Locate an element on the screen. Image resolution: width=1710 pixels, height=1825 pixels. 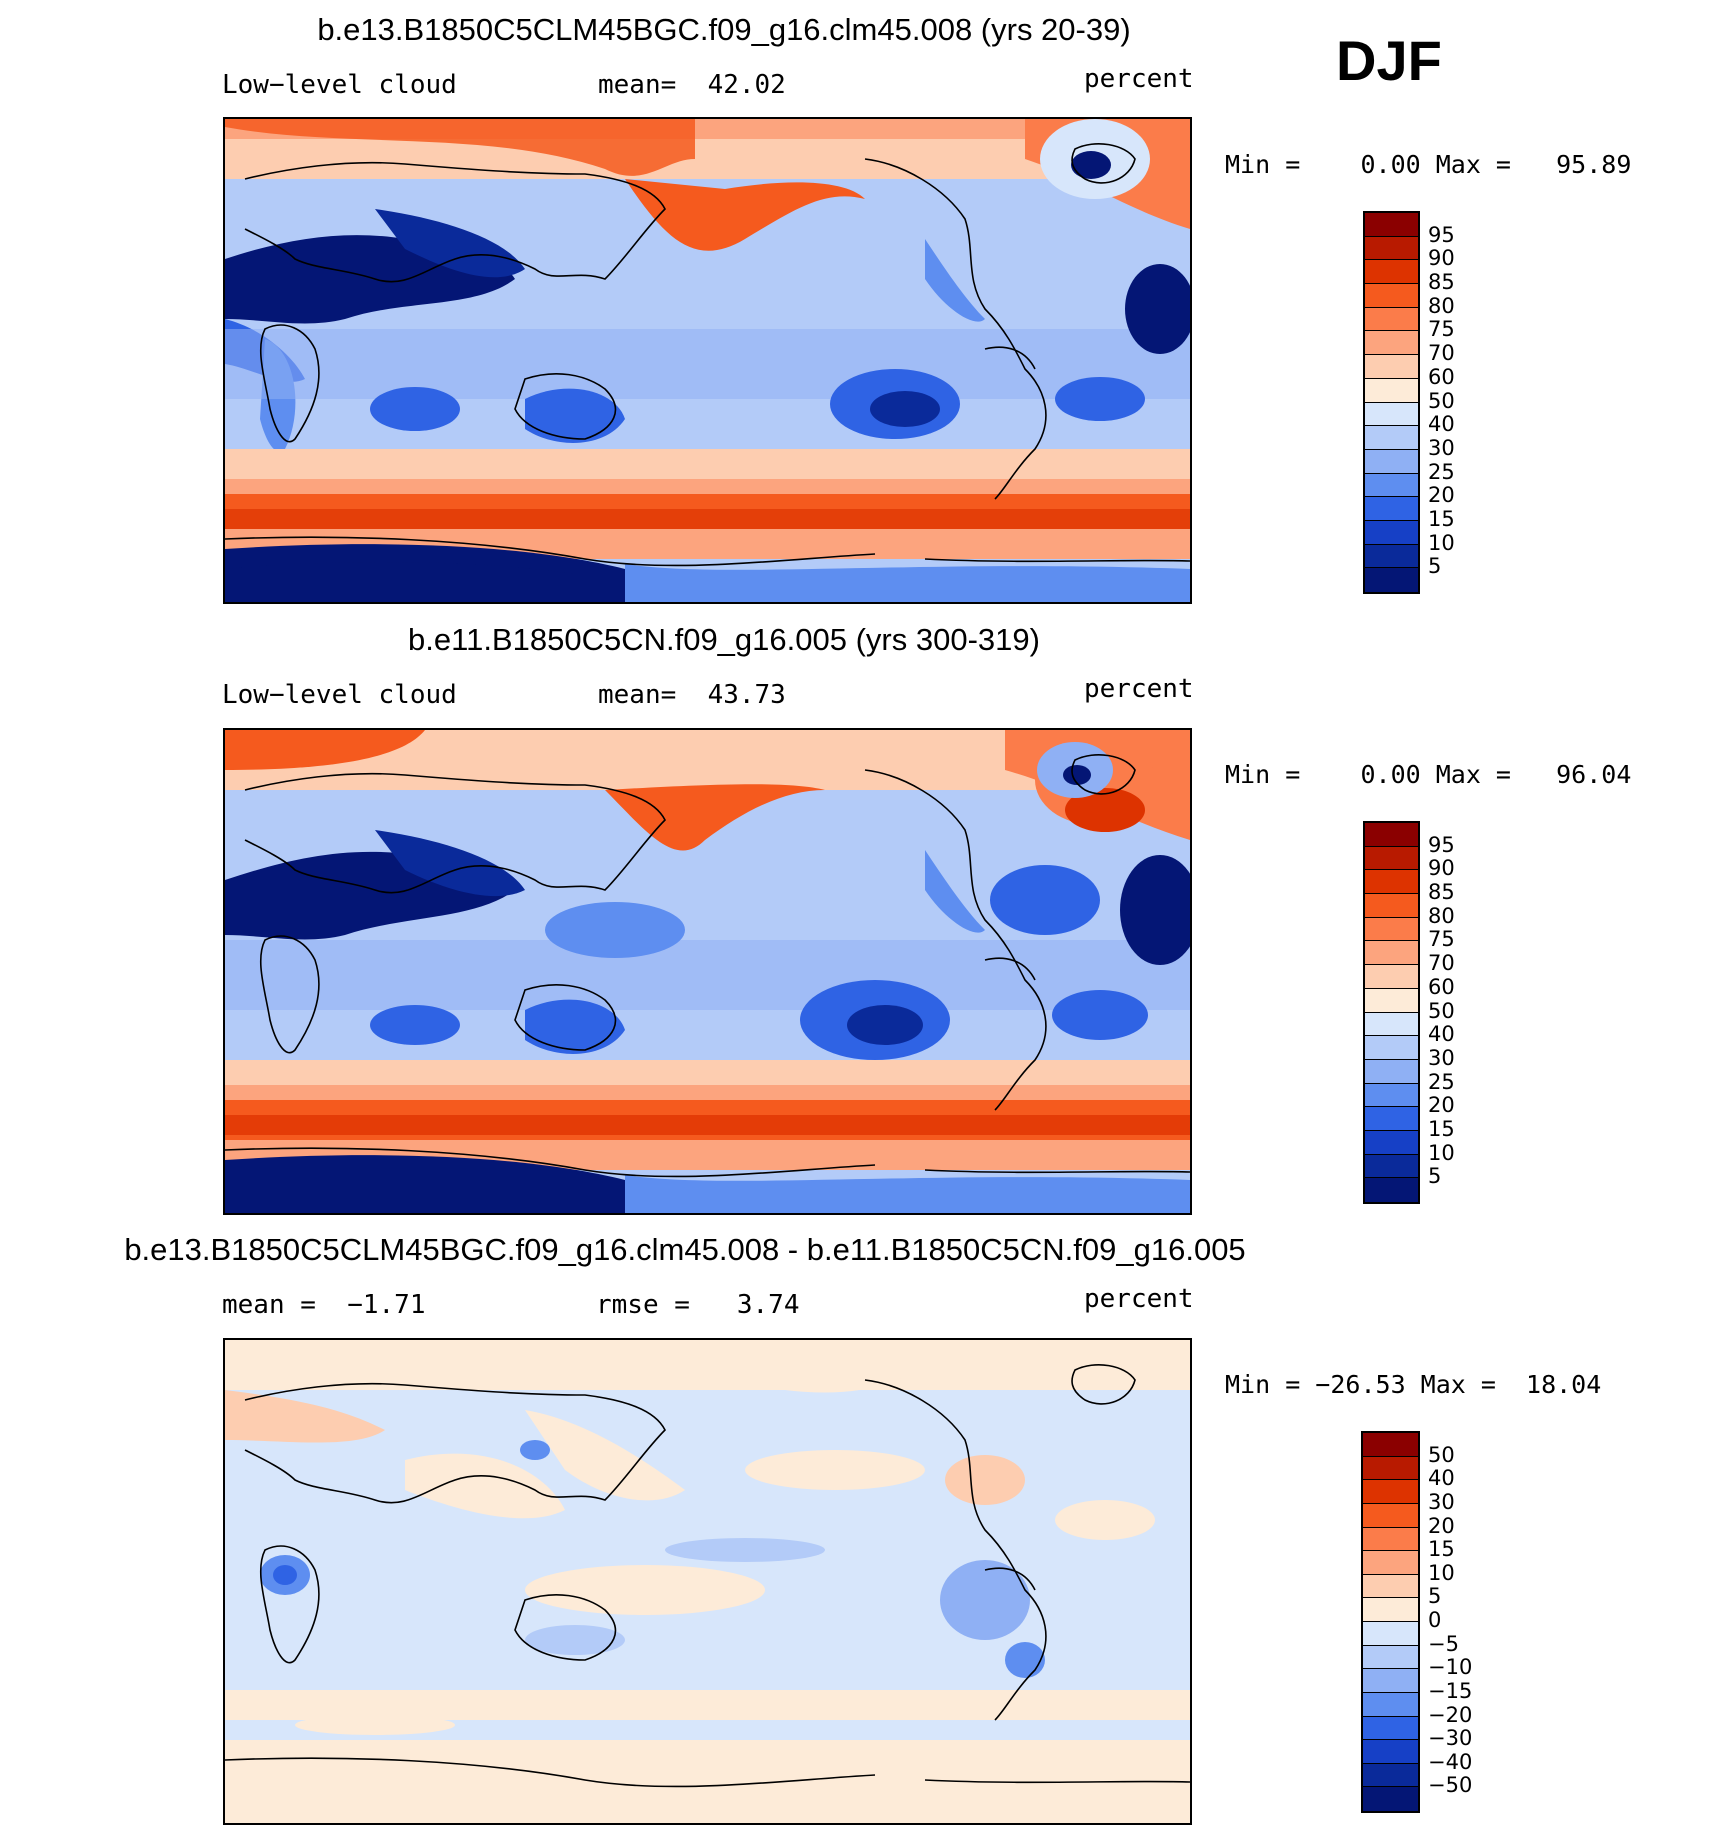
panel-2-variable-label: Low−level cloud is located at coordinates (339, 695).